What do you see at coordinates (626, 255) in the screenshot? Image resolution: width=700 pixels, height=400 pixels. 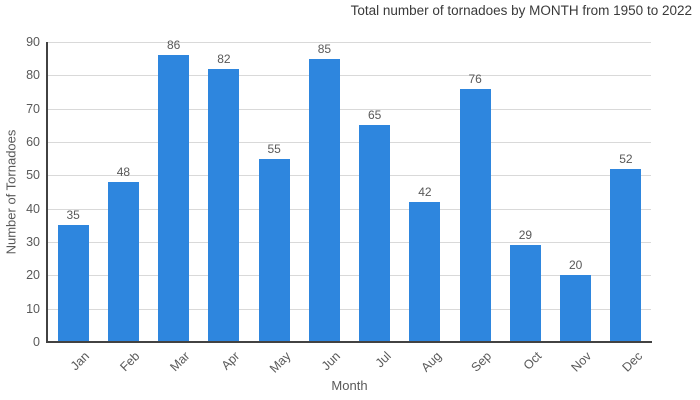 I see `bar-dec` at bounding box center [626, 255].